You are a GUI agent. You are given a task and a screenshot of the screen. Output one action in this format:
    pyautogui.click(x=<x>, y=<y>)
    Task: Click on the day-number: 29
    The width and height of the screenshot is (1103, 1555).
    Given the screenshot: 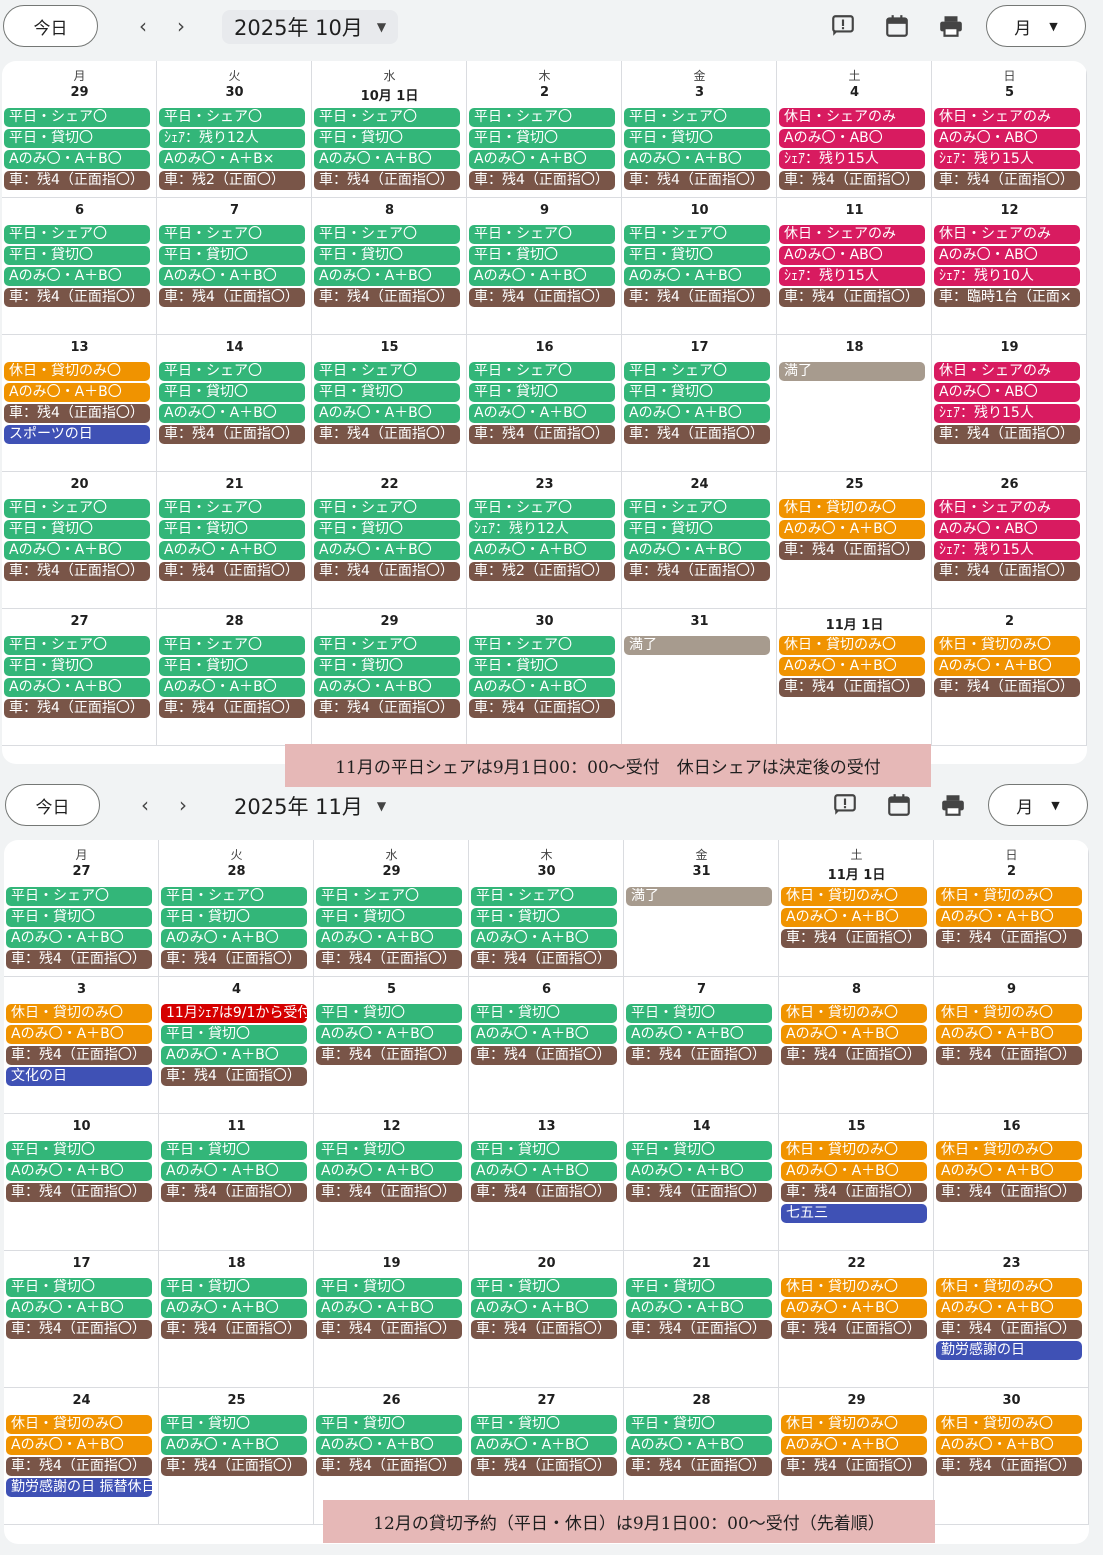 What is the action you would take?
    pyautogui.click(x=856, y=1400)
    